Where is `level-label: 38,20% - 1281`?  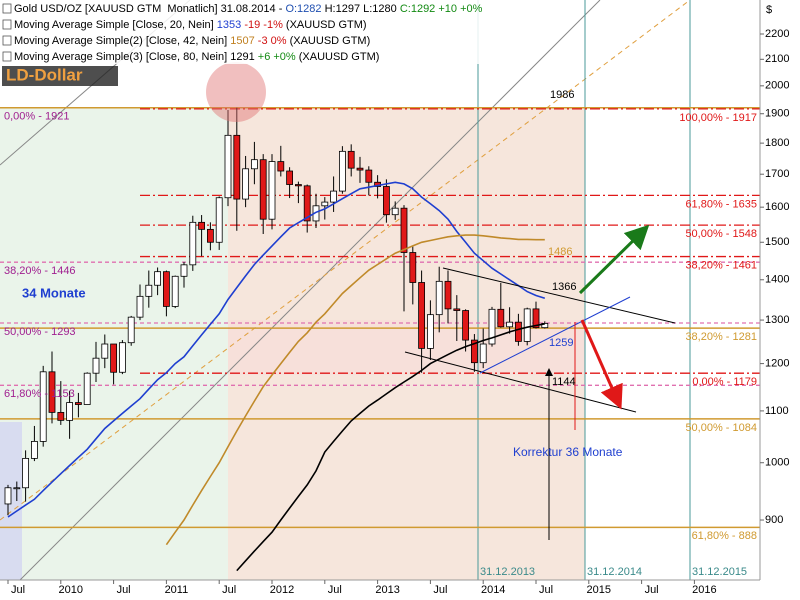
level-label: 38,20% - 1281 is located at coordinates (721, 337).